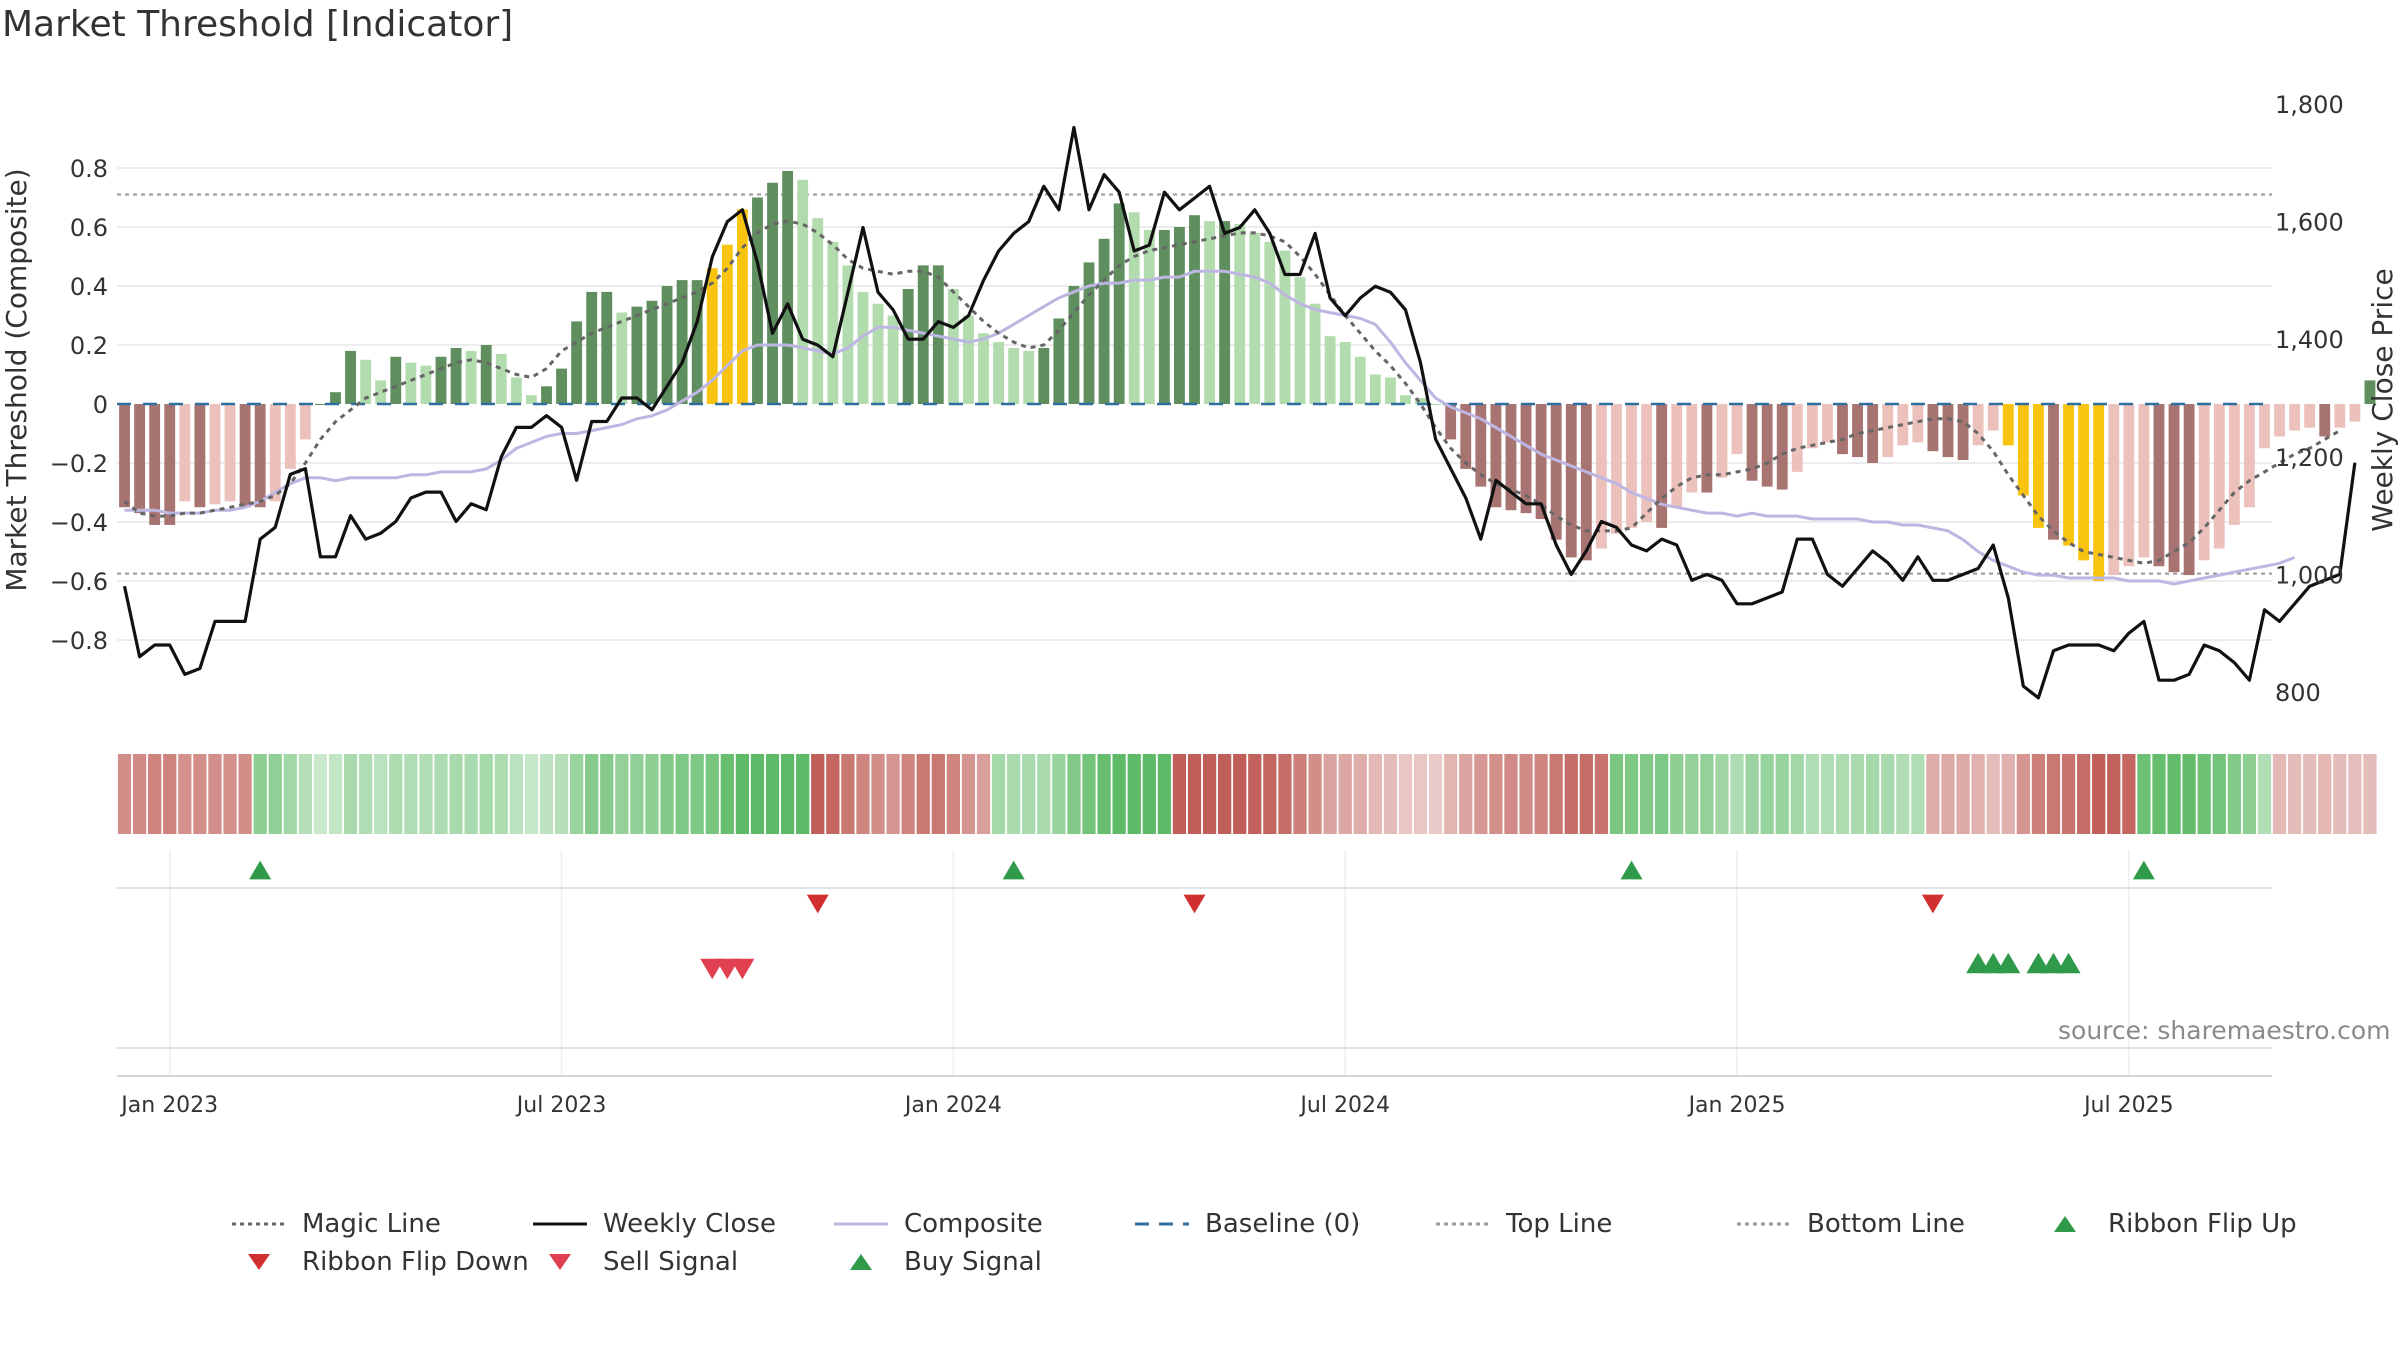 The image size is (2400, 1350). I want to click on legend-item: Ribbon Flip Down, so click(380, 1262).